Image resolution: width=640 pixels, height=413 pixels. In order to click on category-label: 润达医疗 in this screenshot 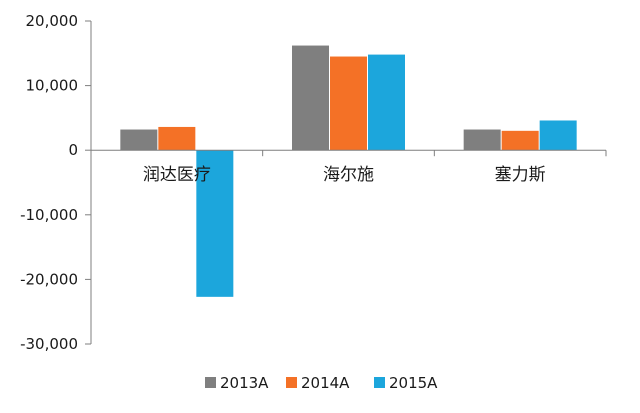, I will do `click(177, 175)`.